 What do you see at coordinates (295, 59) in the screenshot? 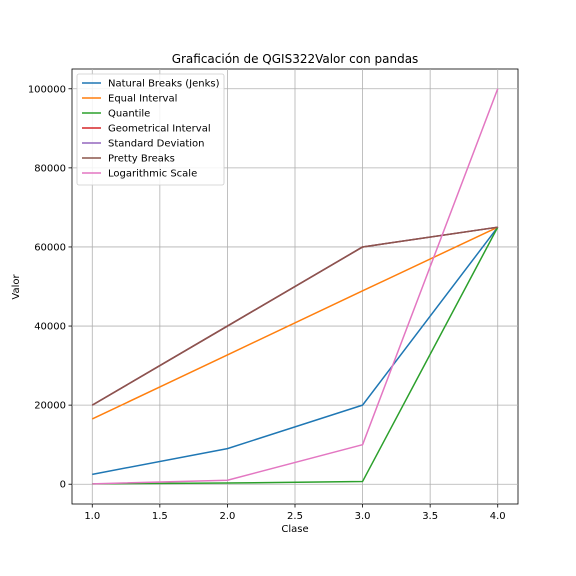
I see `chart-title: Graficación de QGIS322Valor con pandas` at bounding box center [295, 59].